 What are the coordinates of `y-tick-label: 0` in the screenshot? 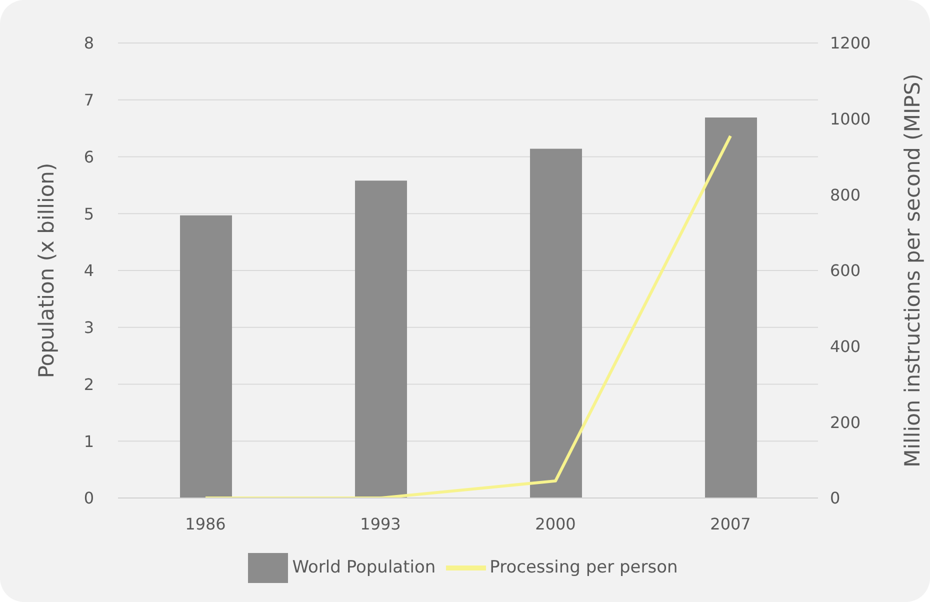 It's located at (89, 498).